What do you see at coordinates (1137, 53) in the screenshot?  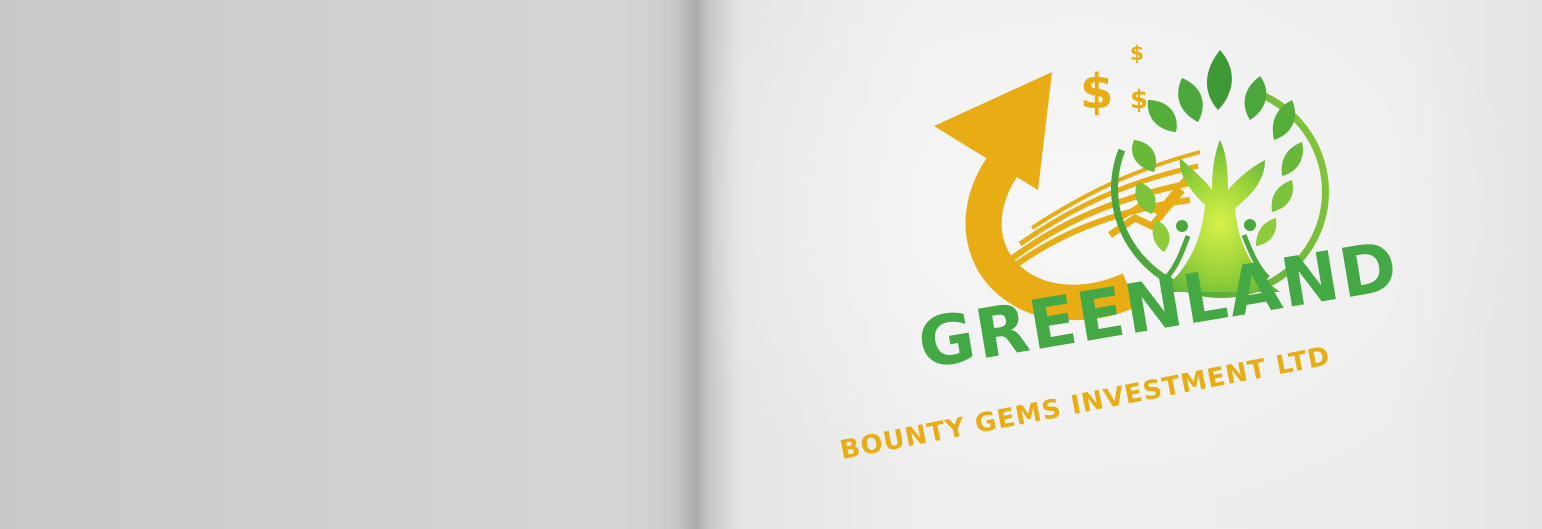 I see `dollar-sign-small: $` at bounding box center [1137, 53].